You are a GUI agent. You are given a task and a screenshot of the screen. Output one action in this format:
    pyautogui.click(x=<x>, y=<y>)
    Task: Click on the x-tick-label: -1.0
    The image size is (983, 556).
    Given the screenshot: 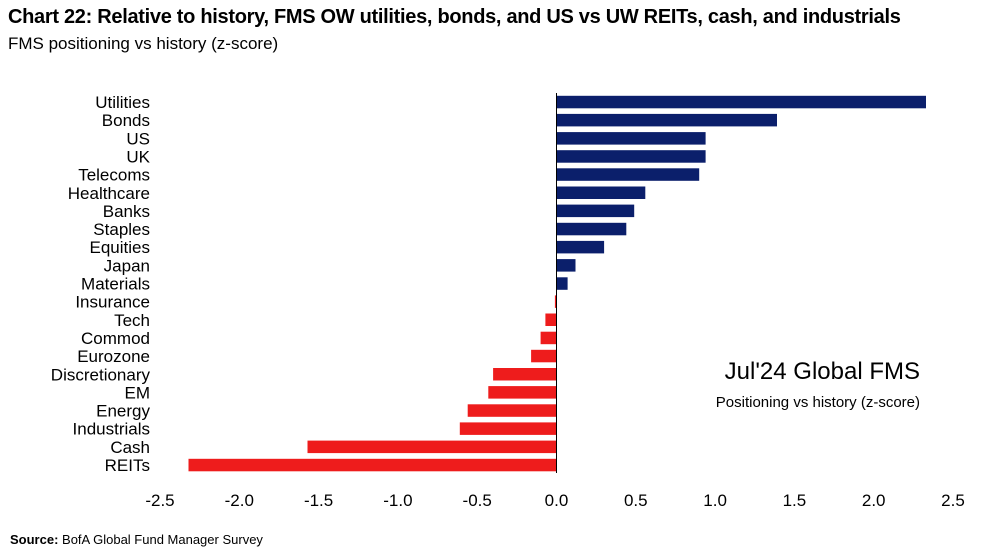 What is the action you would take?
    pyautogui.click(x=397, y=500)
    